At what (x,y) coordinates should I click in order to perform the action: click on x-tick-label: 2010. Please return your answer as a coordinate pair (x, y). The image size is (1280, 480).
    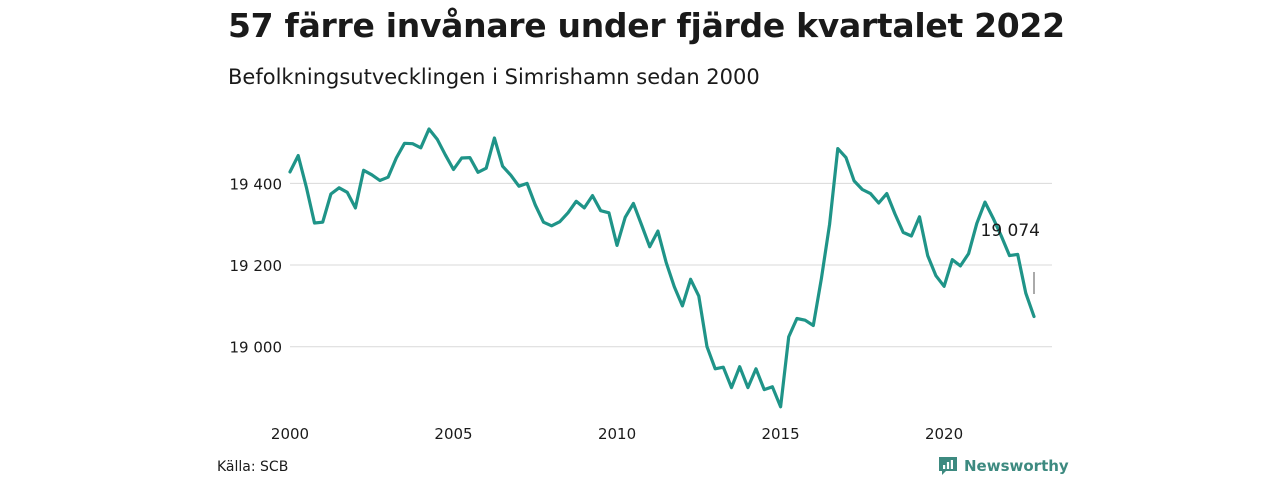
    Looking at the image, I should click on (617, 434).